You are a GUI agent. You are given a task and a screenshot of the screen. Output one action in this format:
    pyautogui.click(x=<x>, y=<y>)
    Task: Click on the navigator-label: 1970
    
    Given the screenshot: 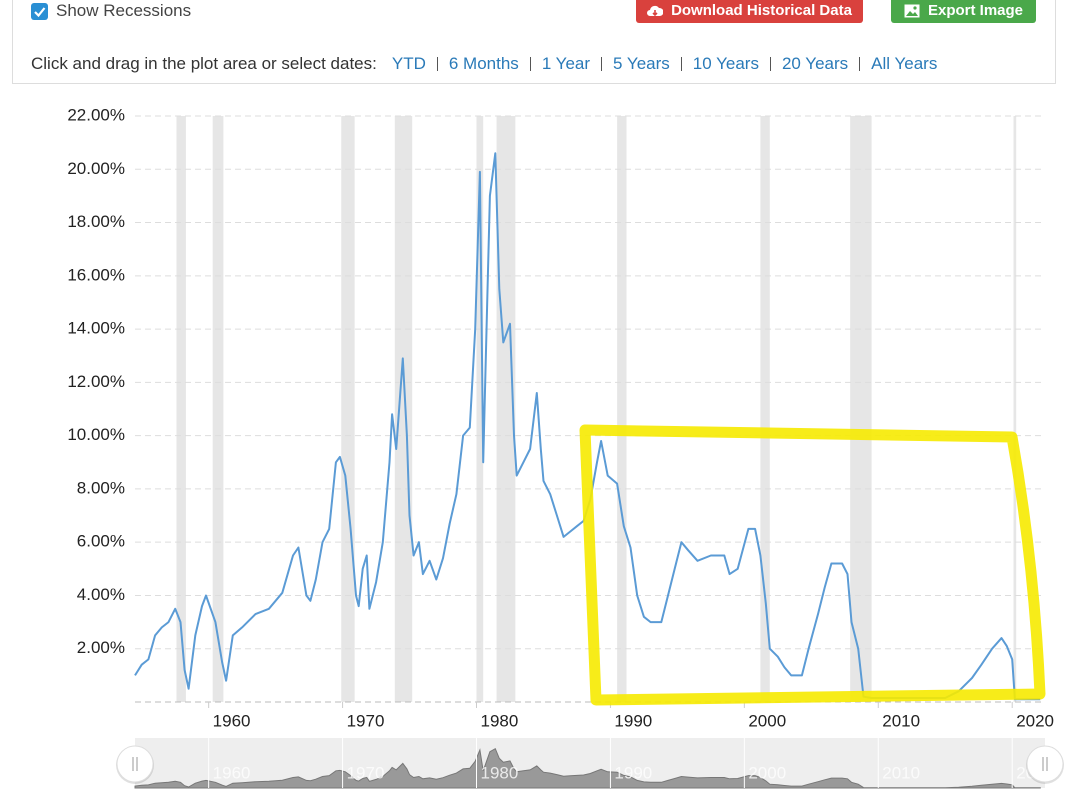 What is the action you would take?
    pyautogui.click(x=366, y=772)
    